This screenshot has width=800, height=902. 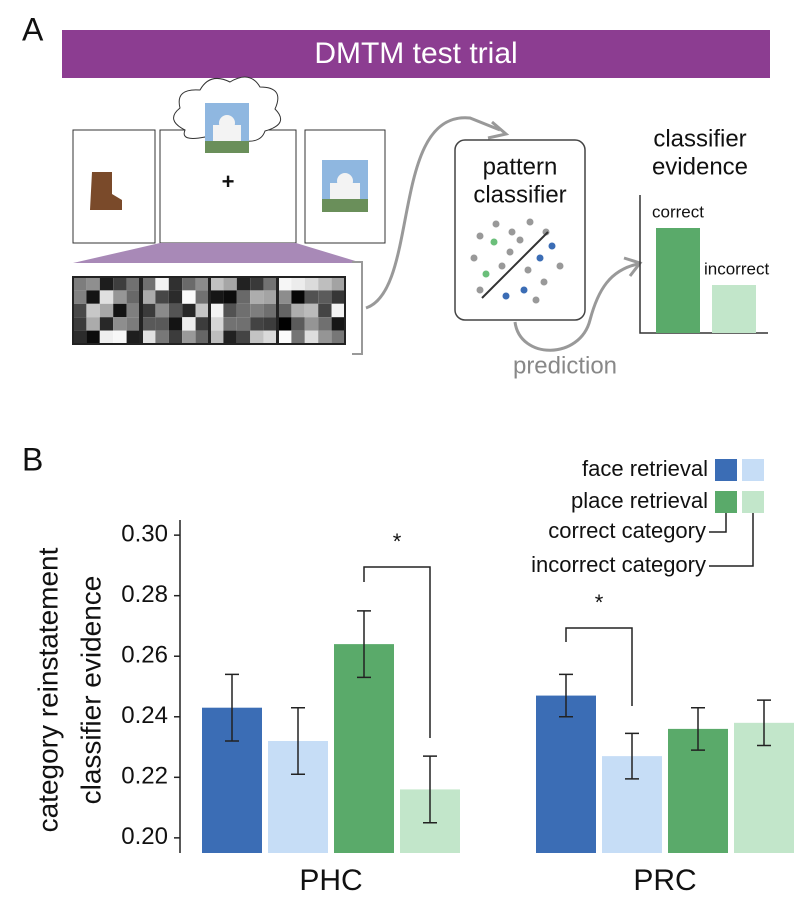 What do you see at coordinates (106, 310) in the screenshot?
I see `grid-frame` at bounding box center [106, 310].